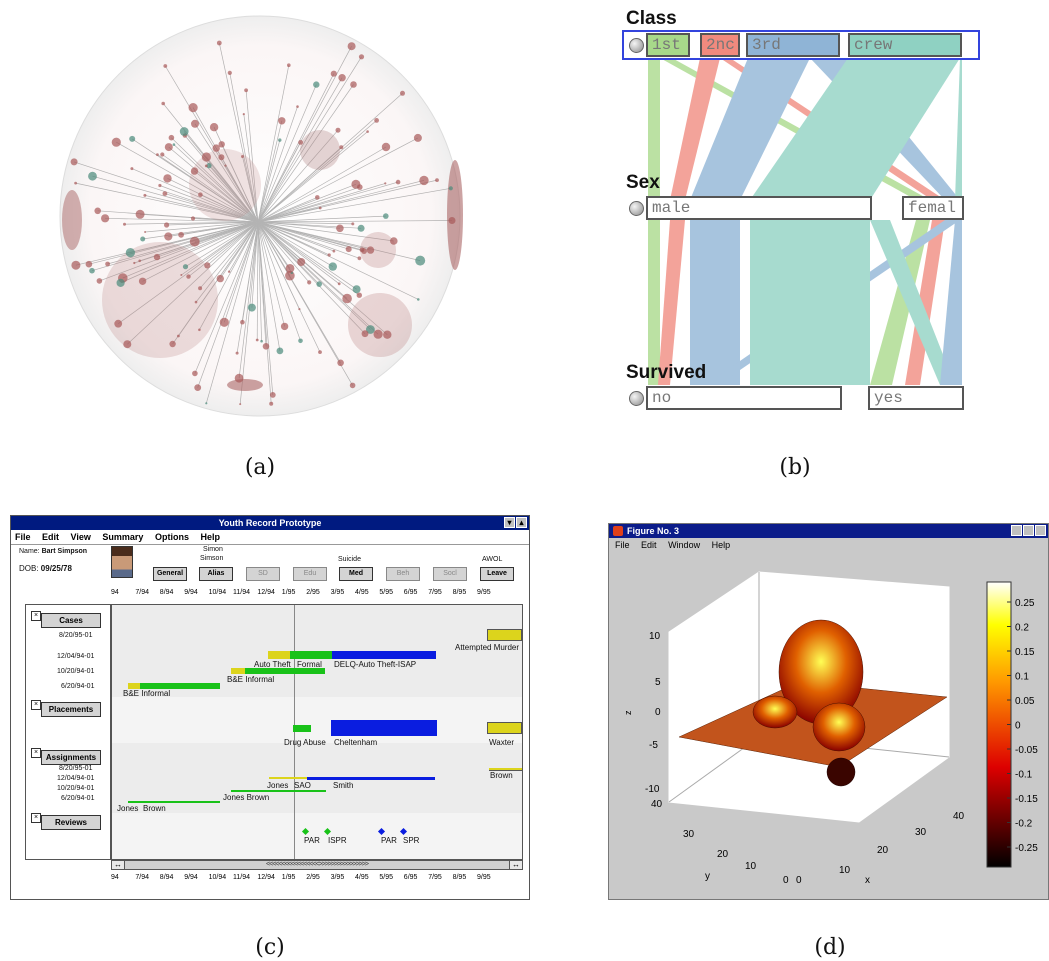  I want to click on case-bar-be-informal-2b, so click(180, 686).